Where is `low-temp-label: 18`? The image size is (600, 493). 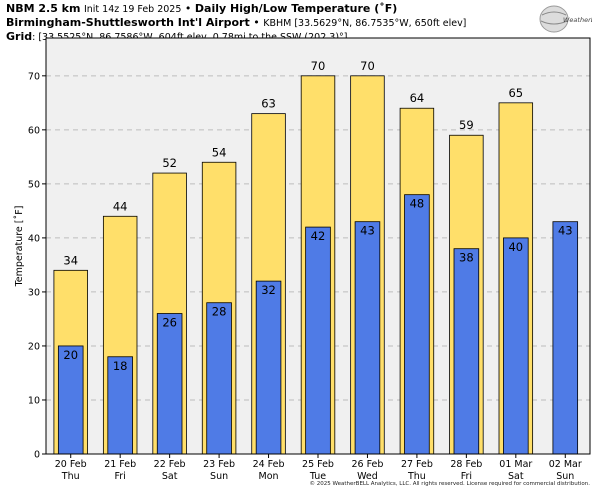 low-temp-label: 18 is located at coordinates (120, 366).